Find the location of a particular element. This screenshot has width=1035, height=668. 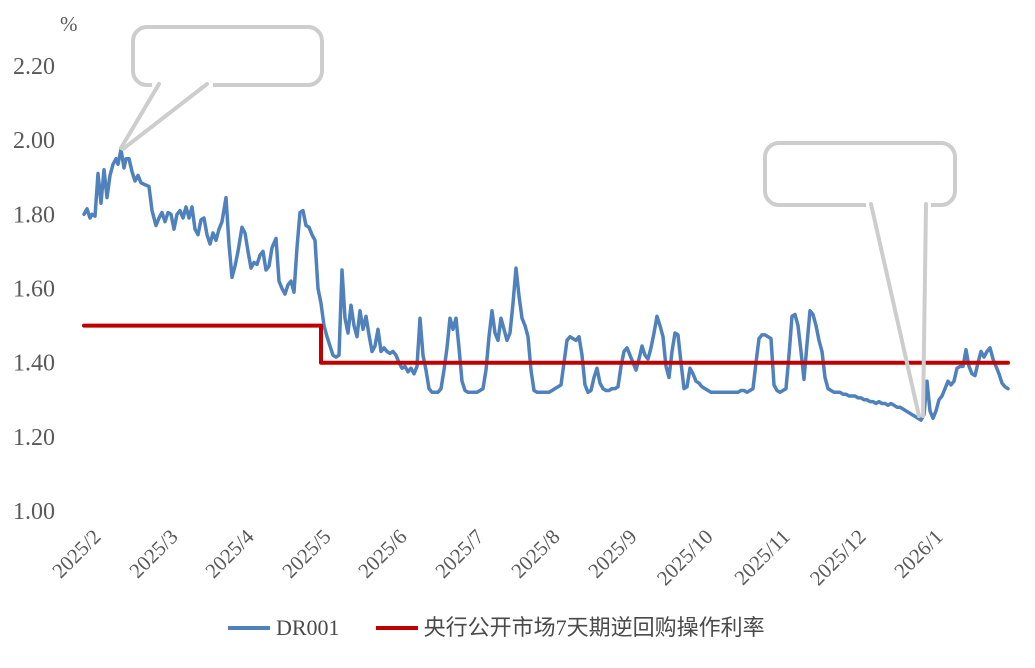

y-axis-tick-label: 1.00 is located at coordinates (34, 512).